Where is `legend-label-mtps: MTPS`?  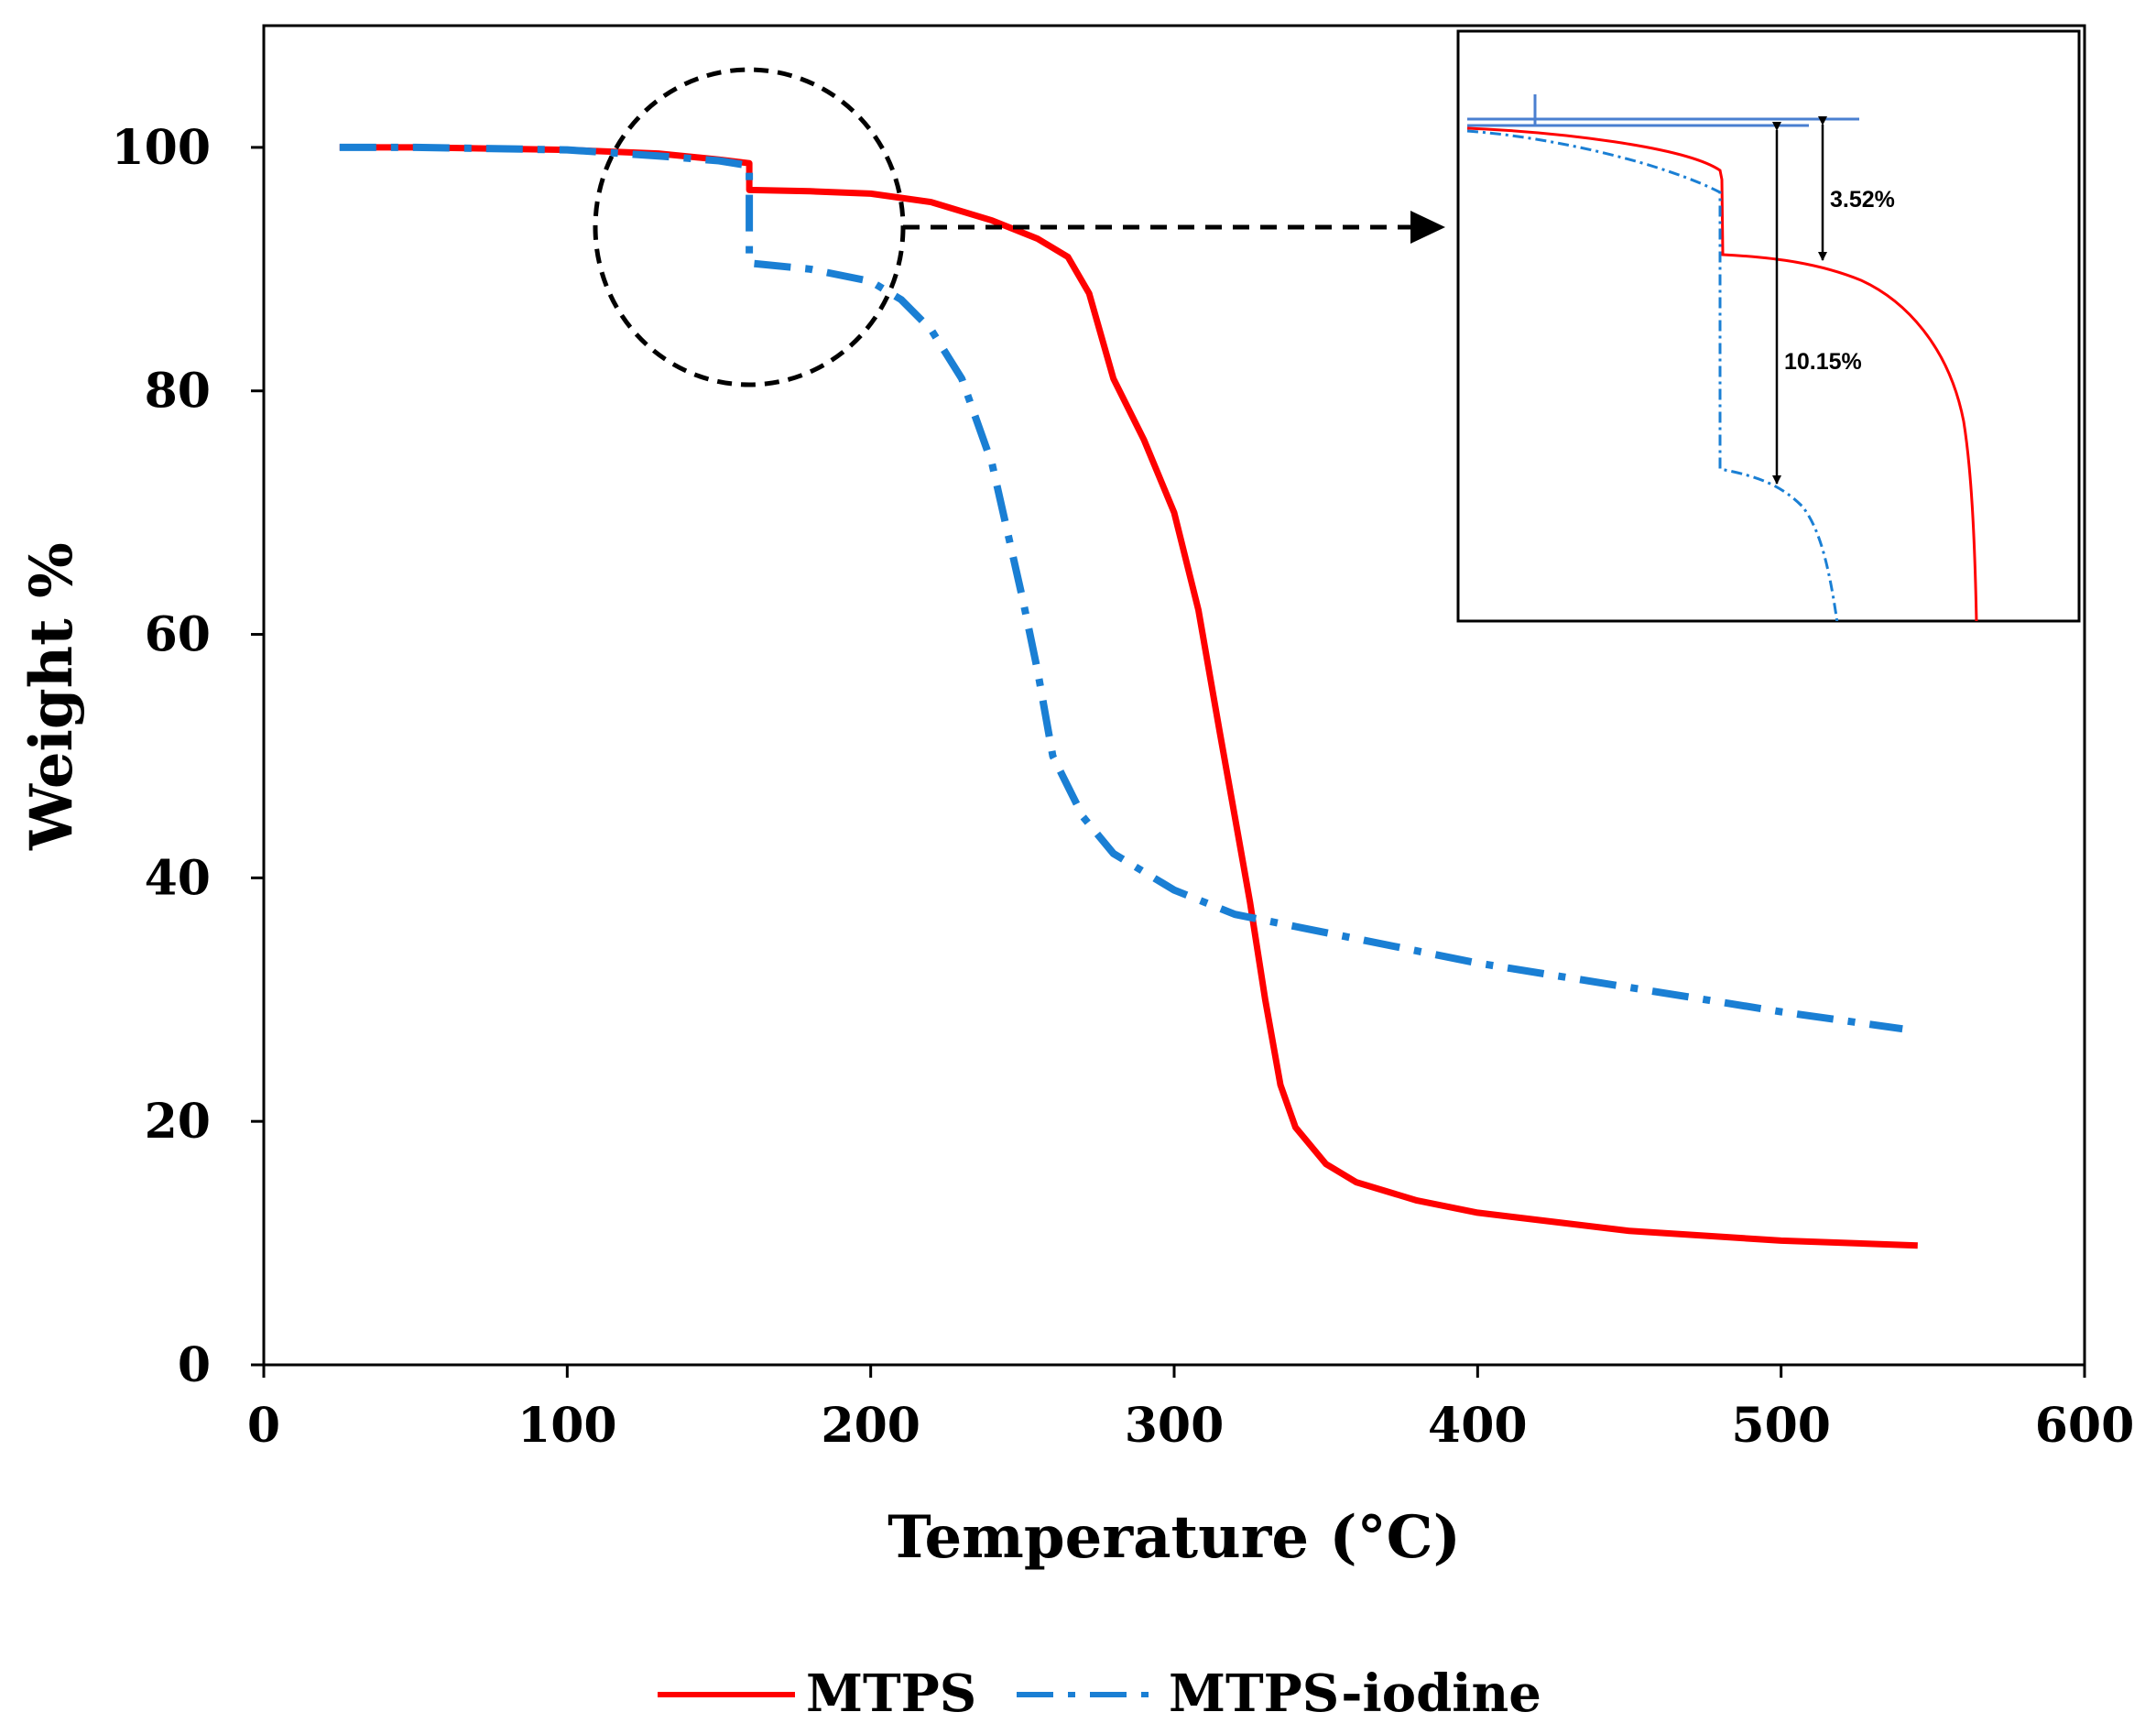 legend-label-mtps: MTPS is located at coordinates (891, 1693).